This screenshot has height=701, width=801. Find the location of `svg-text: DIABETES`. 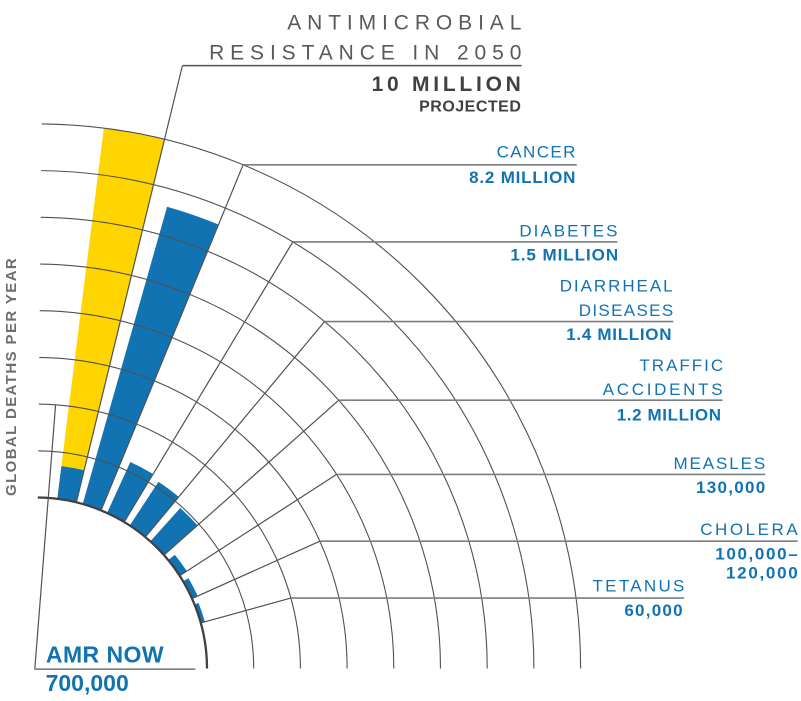

svg-text: DIABETES is located at coordinates (569, 231).